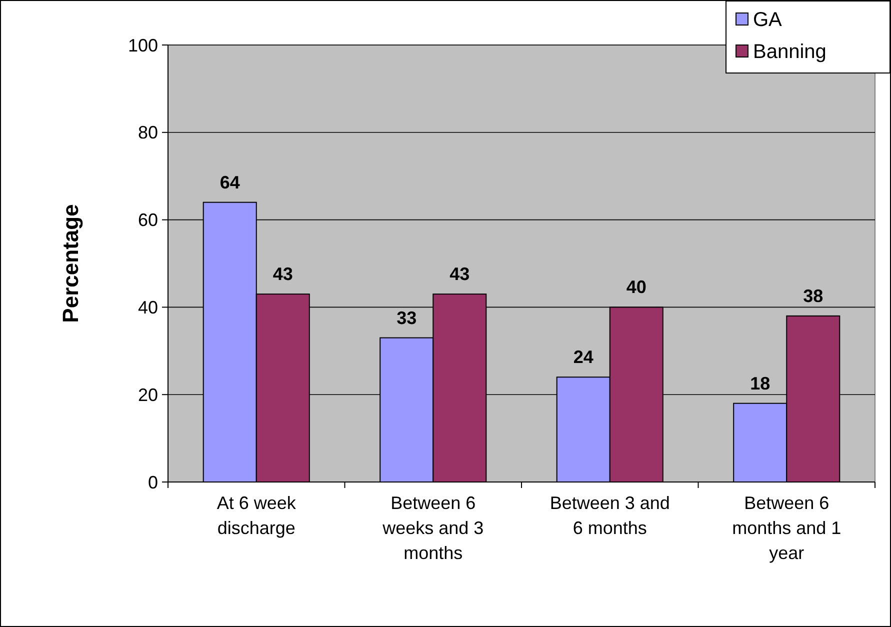 This screenshot has width=891, height=627. What do you see at coordinates (230, 182) in the screenshot?
I see `data-label: 64` at bounding box center [230, 182].